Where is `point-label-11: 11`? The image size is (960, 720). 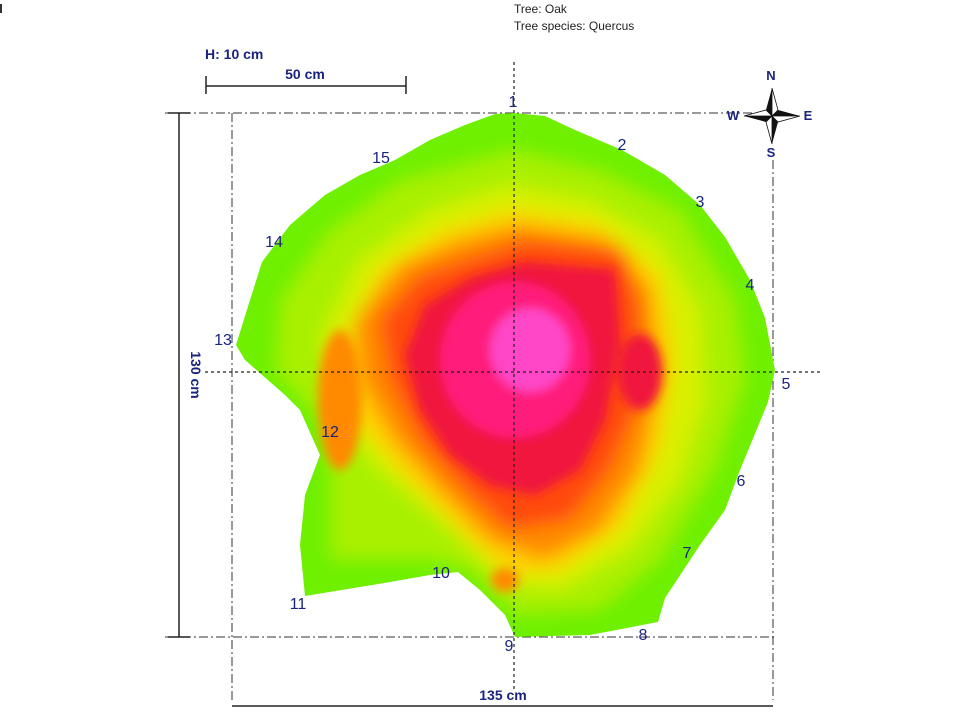 point-label-11: 11 is located at coordinates (298, 604).